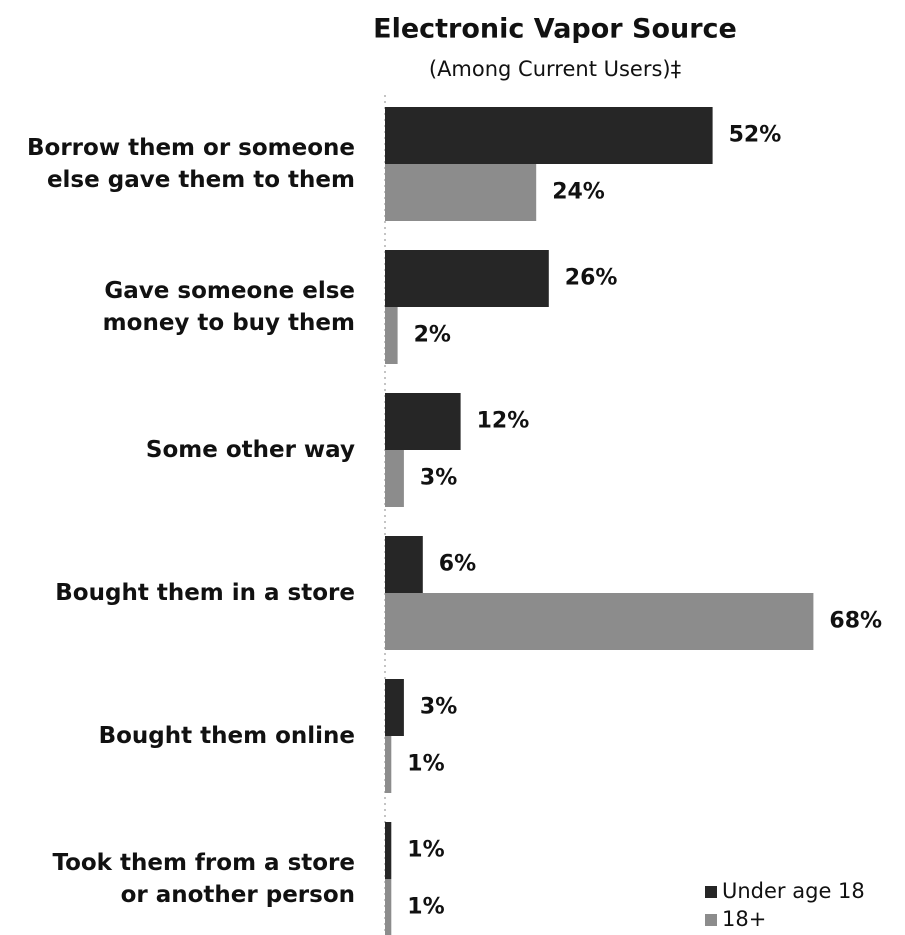  I want to click on value-label: 12%, so click(503, 421).